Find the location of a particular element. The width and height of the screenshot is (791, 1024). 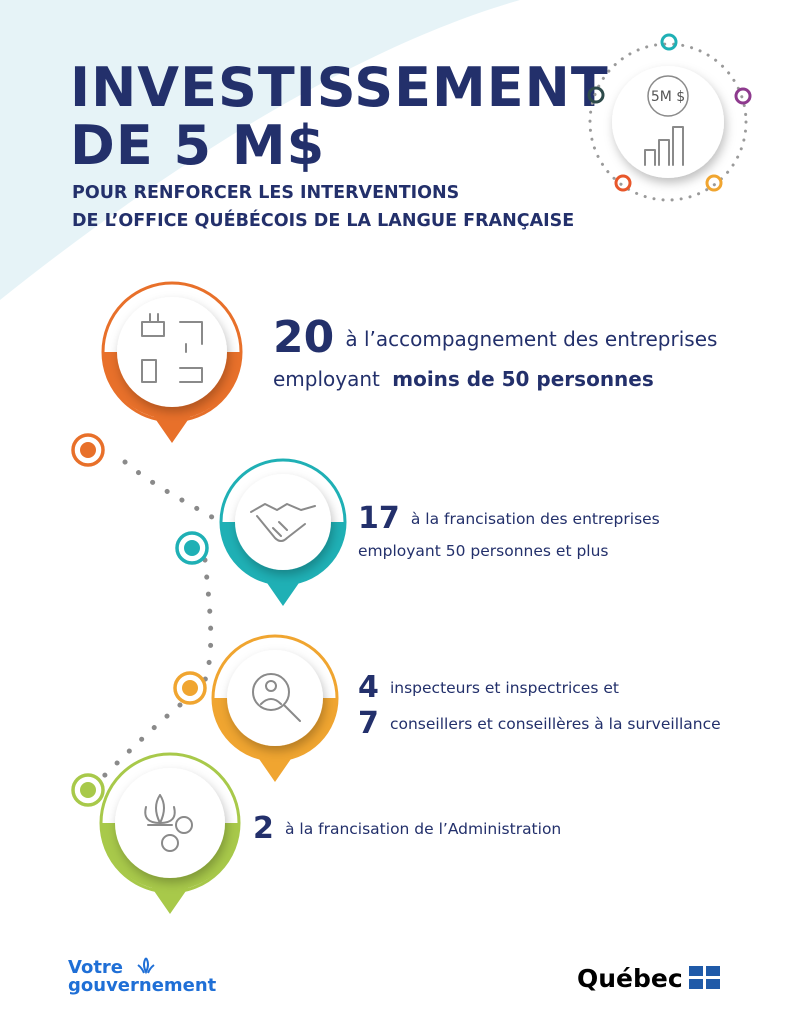

item-line: 4 inspecteurs et inspectrices et is located at coordinates (488, 687).